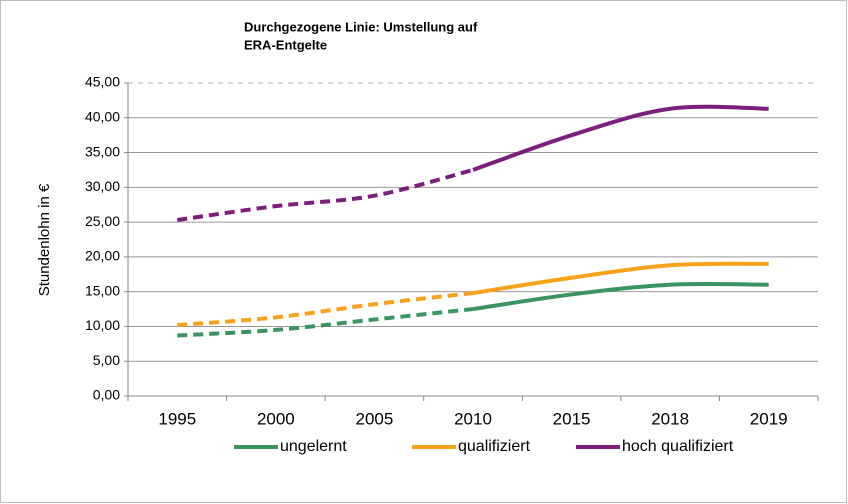  I want to click on legend-label: hoch qualifiziert, so click(678, 446).